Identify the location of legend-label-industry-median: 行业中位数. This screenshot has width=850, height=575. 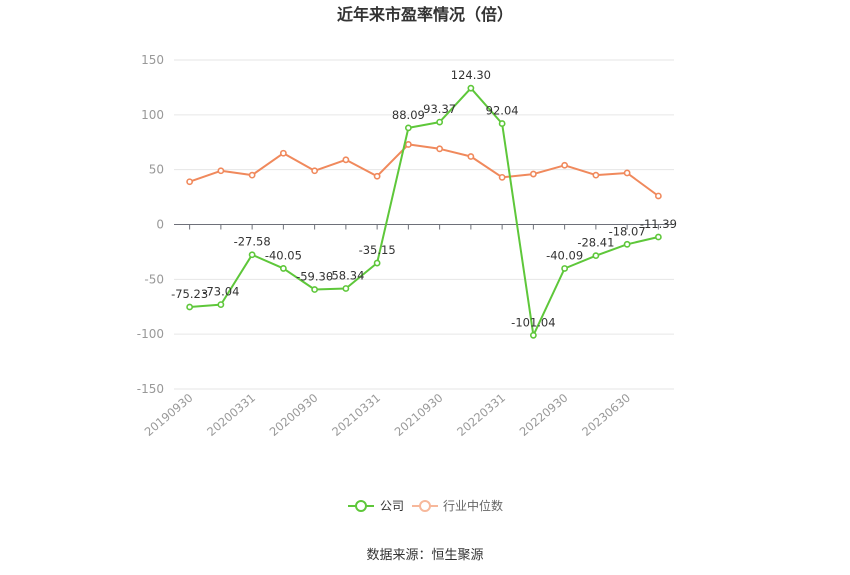
(473, 505).